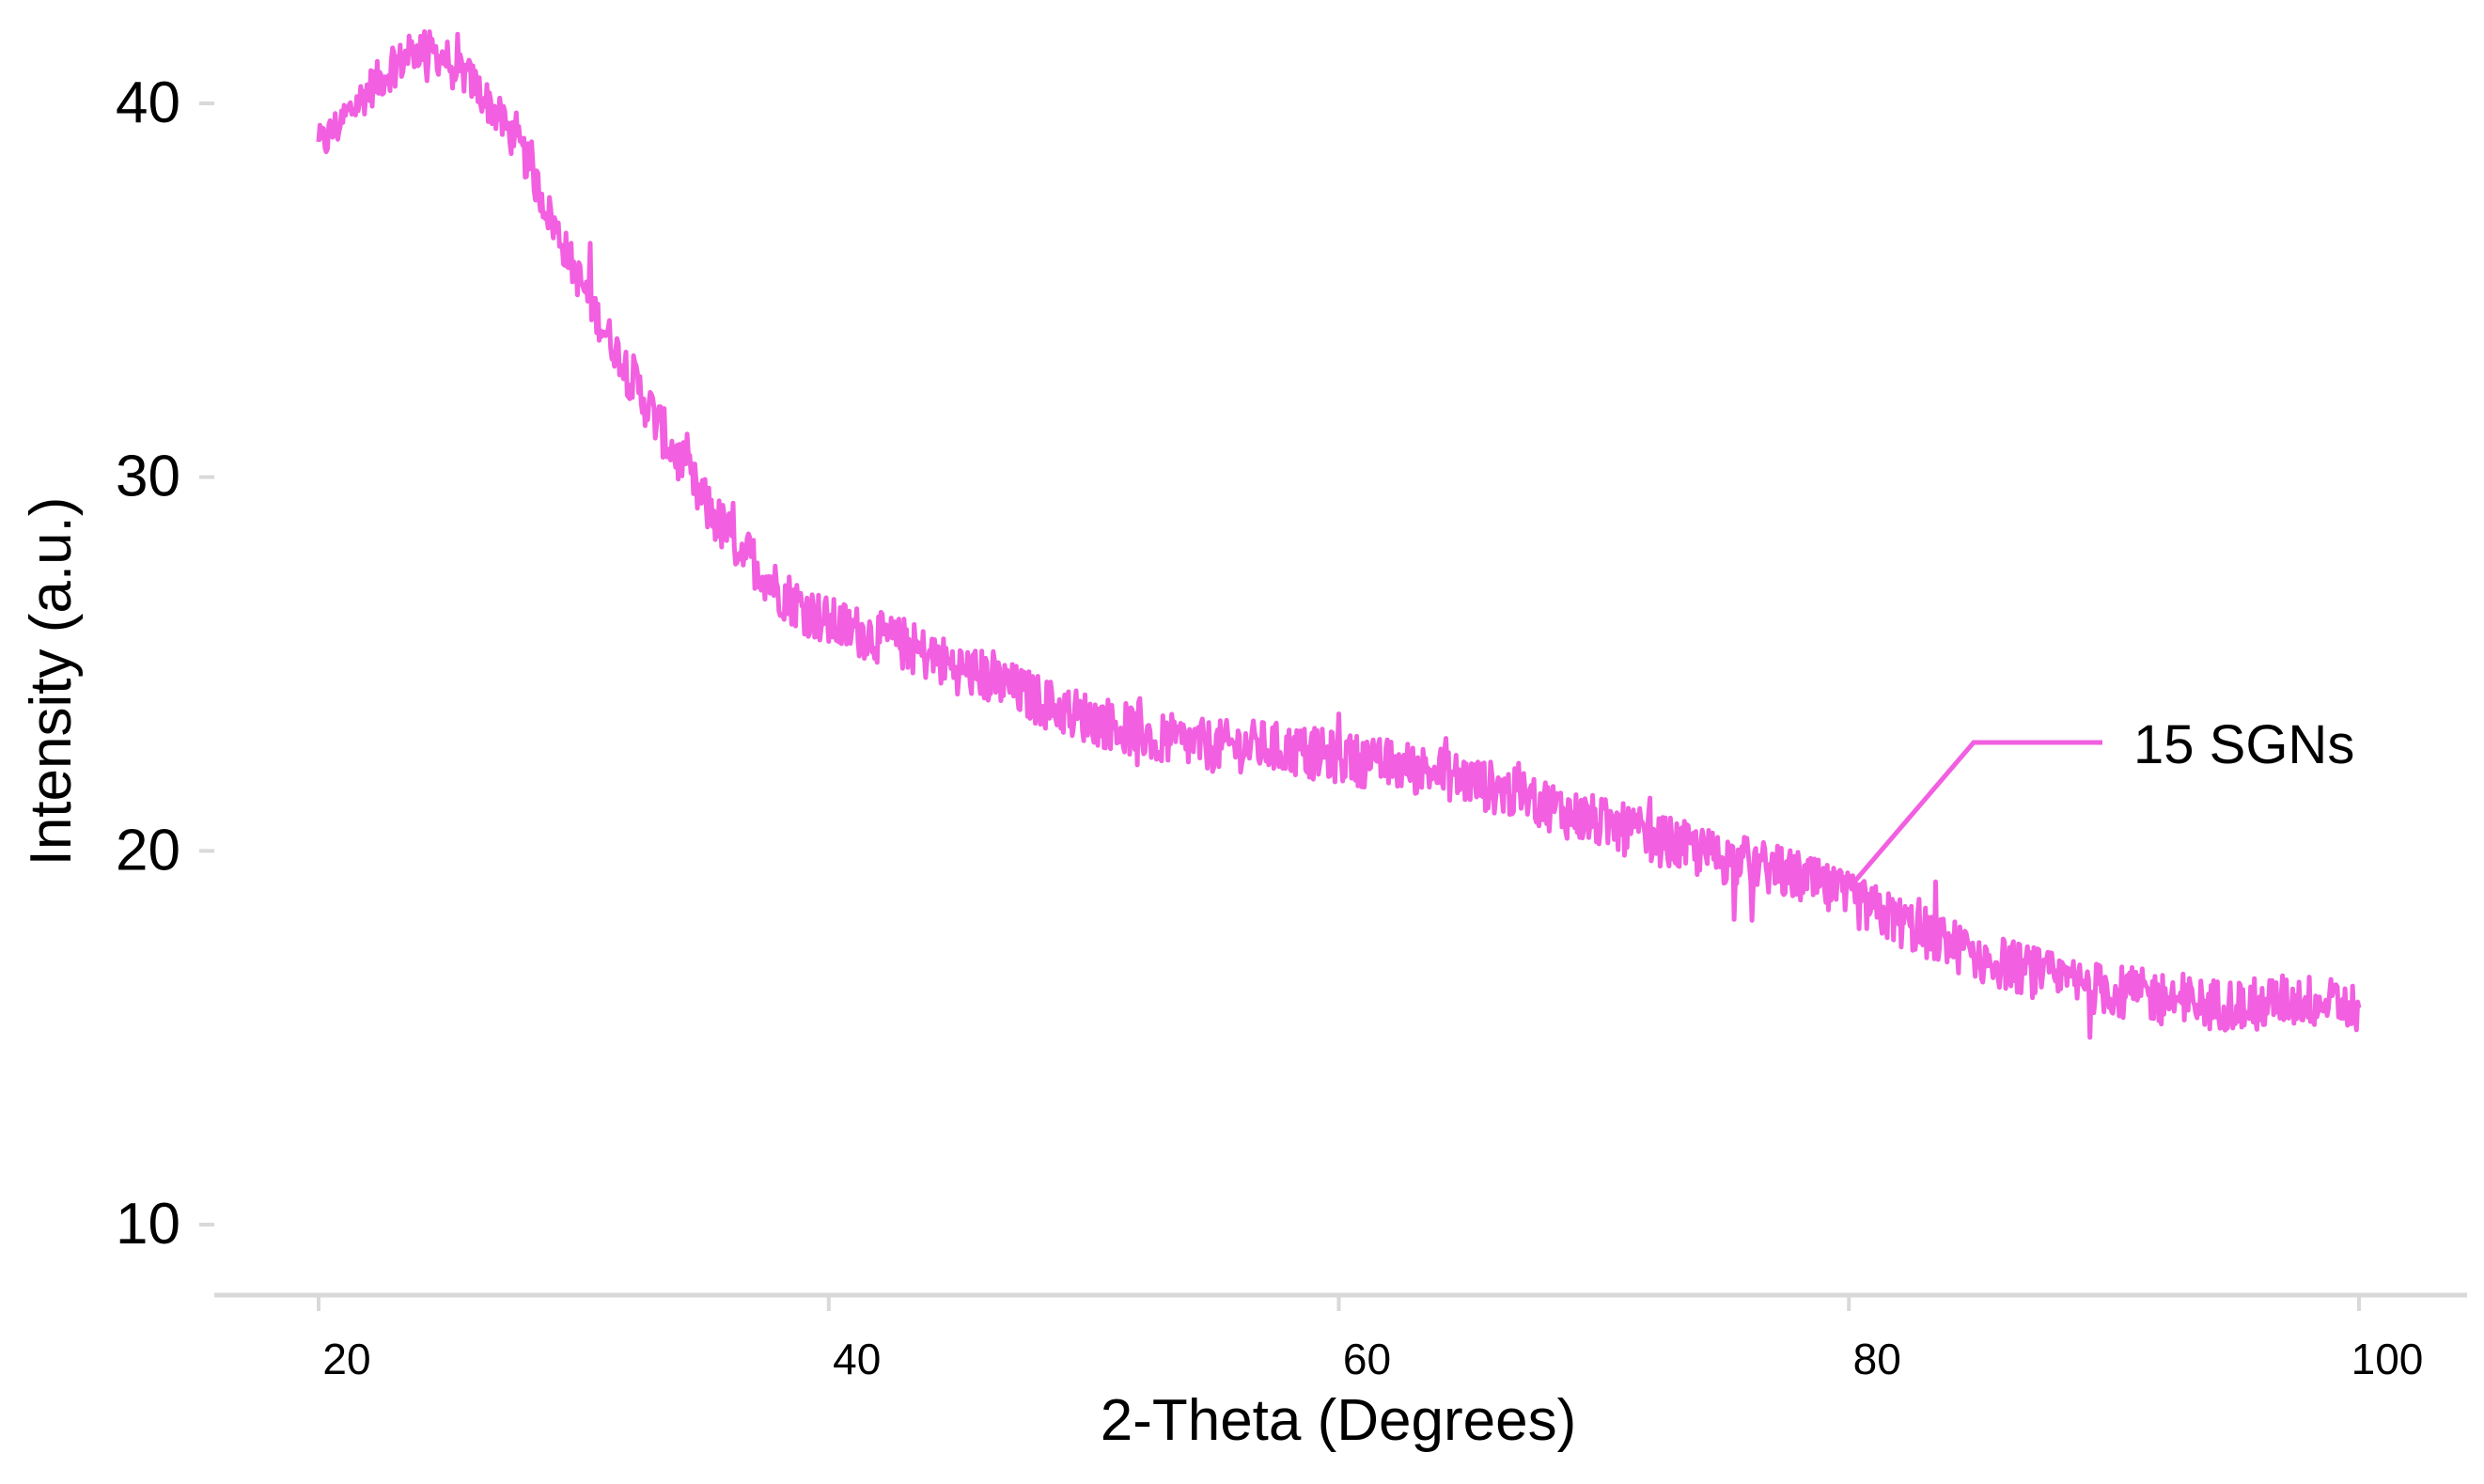  What do you see at coordinates (148, 102) in the screenshot?
I see `y-tick-label: 40` at bounding box center [148, 102].